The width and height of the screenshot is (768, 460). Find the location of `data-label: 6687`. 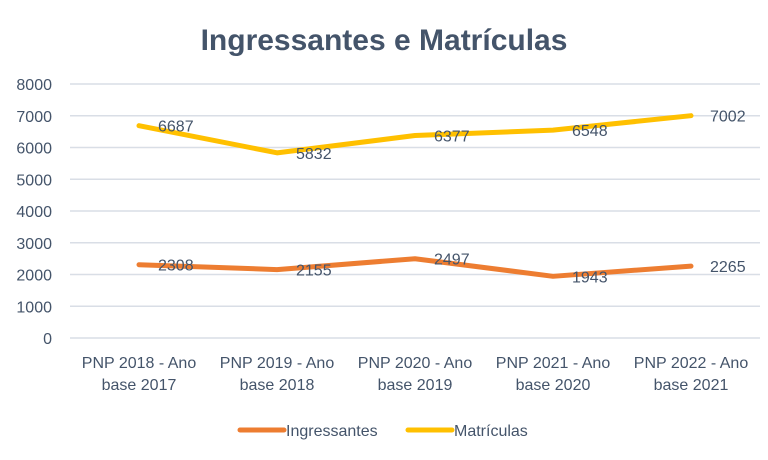

data-label: 6687 is located at coordinates (176, 127).